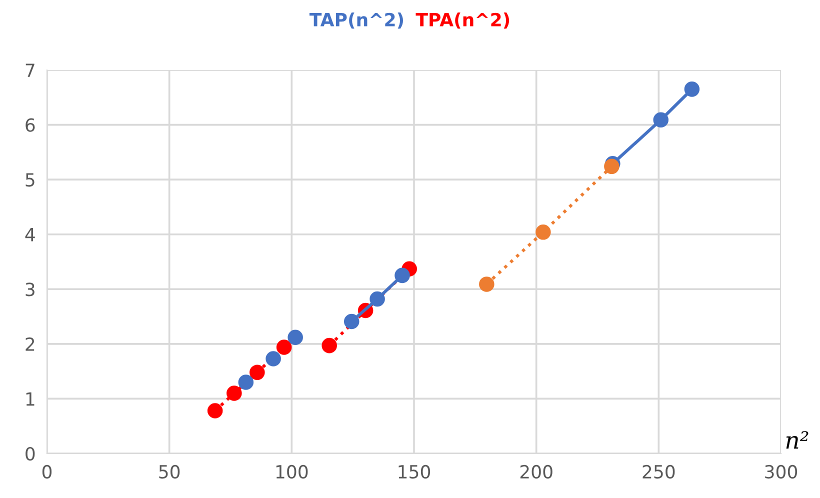 Image resolution: width=820 pixels, height=498 pixels. I want to click on y-tick-label: 3, so click(30, 289).